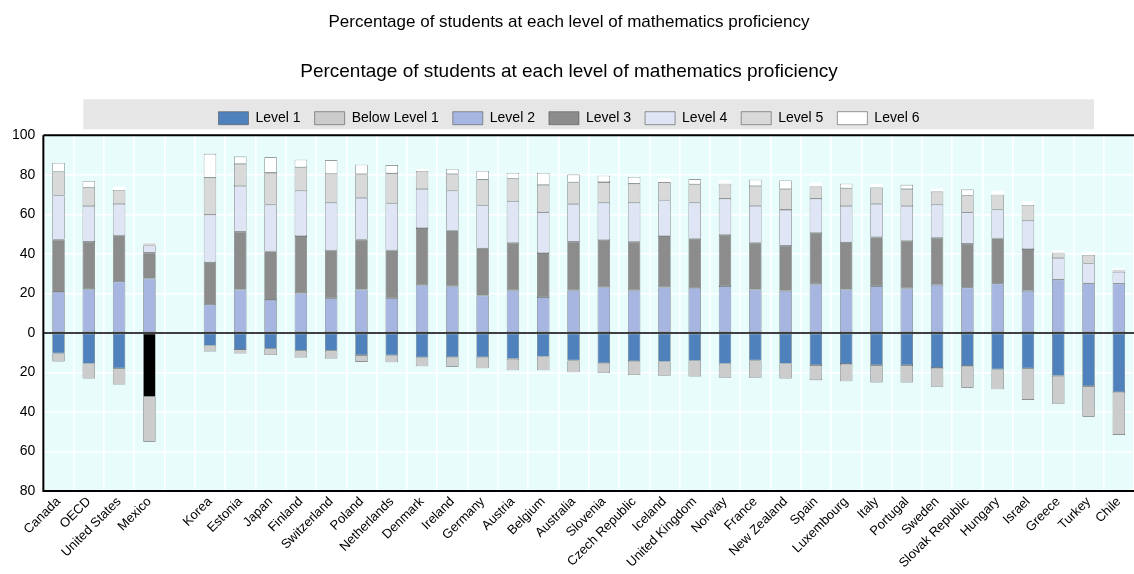  I want to click on legend-label: Level 3, so click(608, 117).